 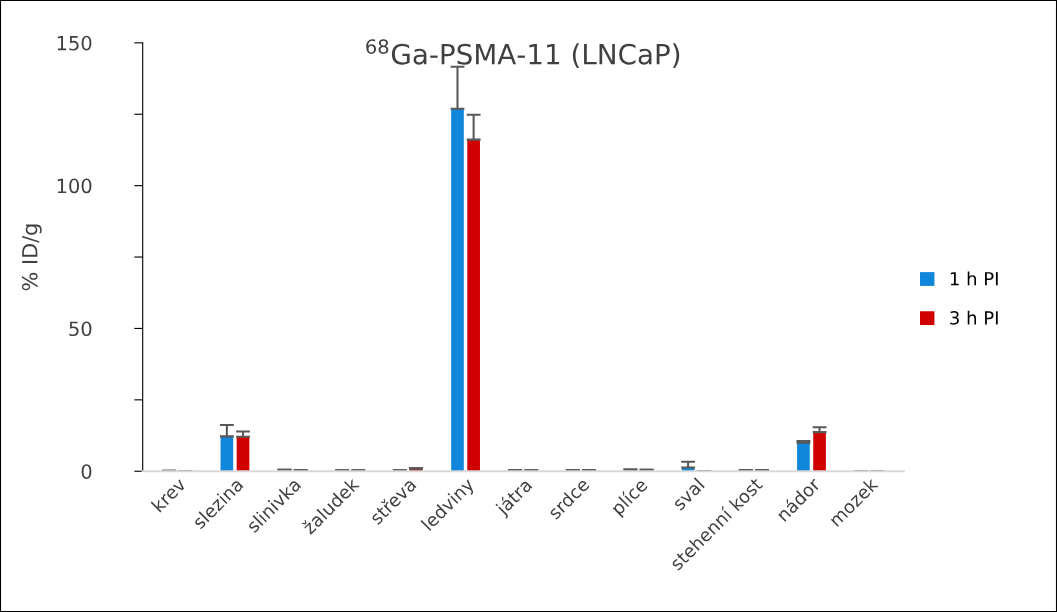 I want to click on chart-title: $^{68}$Ga-PSMA-11 (LNCaP), so click(x=523, y=53).